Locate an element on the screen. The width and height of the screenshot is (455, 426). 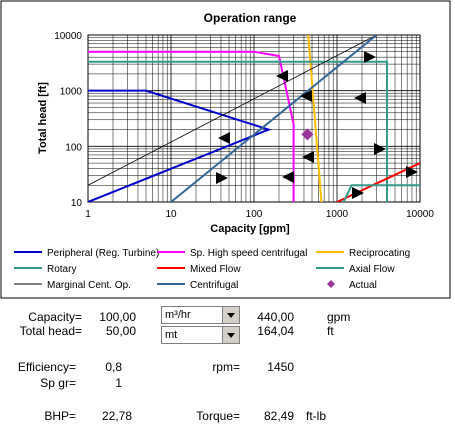
legend-label: Peripheral (Reg. Turbine) is located at coordinates (103, 253).